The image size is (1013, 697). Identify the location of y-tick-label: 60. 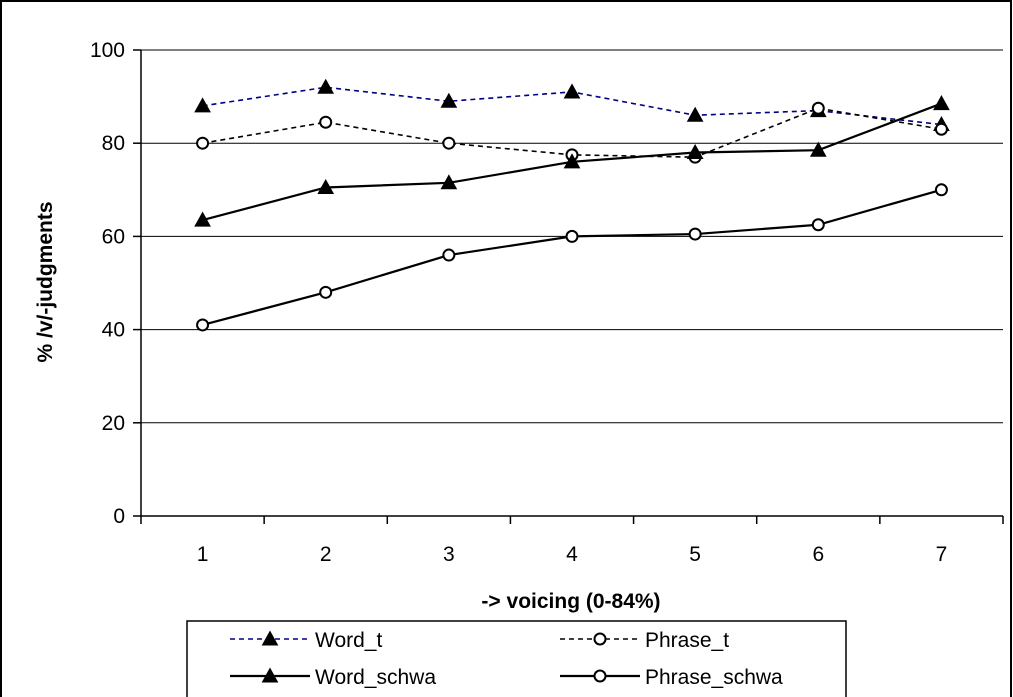
(113, 236).